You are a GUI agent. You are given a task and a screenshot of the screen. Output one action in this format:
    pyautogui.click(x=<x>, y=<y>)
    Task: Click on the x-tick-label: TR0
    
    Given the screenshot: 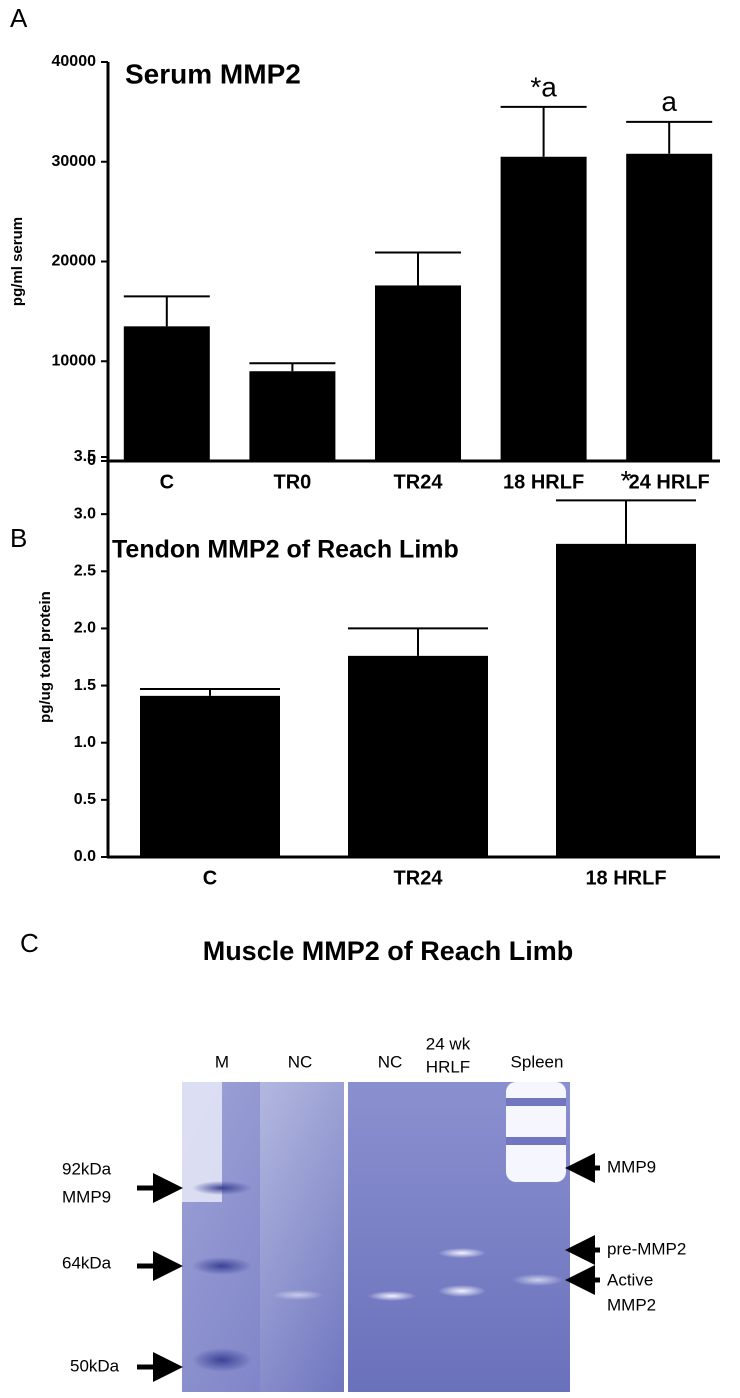 What is the action you would take?
    pyautogui.click(x=293, y=482)
    